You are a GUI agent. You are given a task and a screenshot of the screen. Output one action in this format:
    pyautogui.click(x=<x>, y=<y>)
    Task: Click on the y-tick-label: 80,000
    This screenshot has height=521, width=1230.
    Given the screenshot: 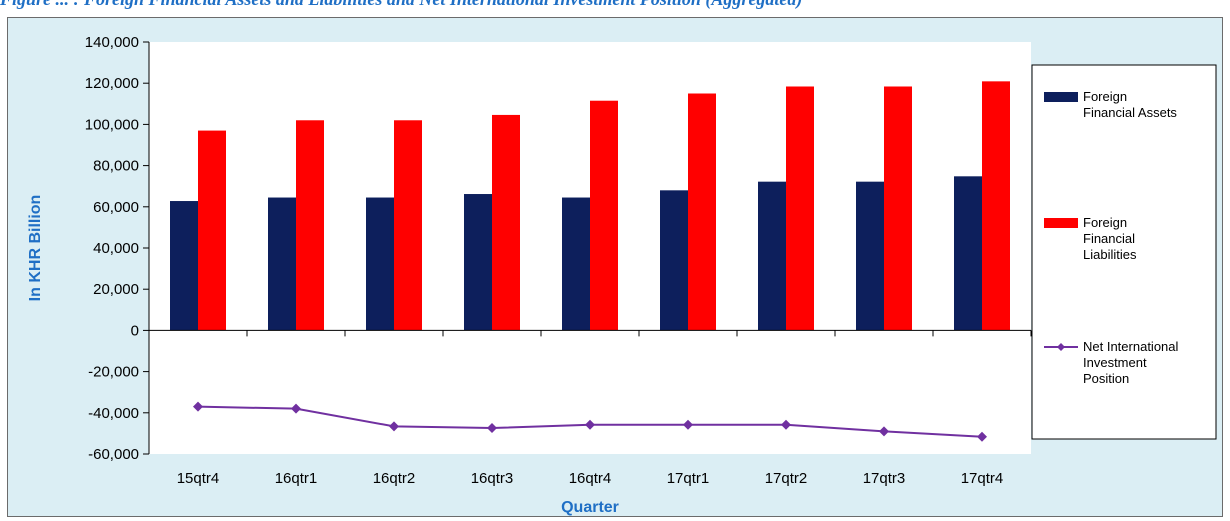 What is the action you would take?
    pyautogui.click(x=116, y=166)
    